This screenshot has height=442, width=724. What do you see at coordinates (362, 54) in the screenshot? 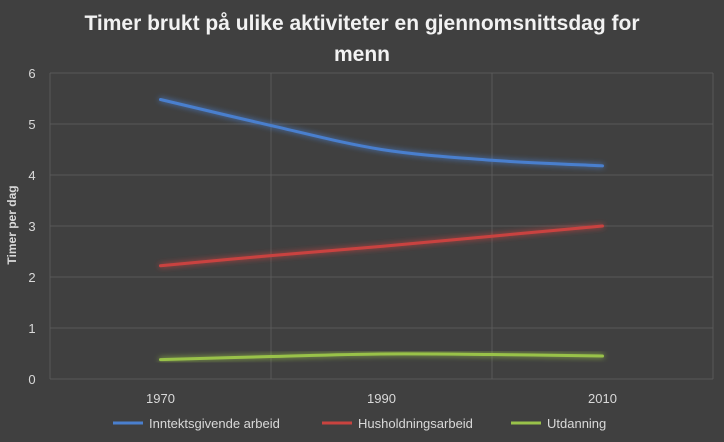
I see `chart-title-line-2: menn` at bounding box center [362, 54].